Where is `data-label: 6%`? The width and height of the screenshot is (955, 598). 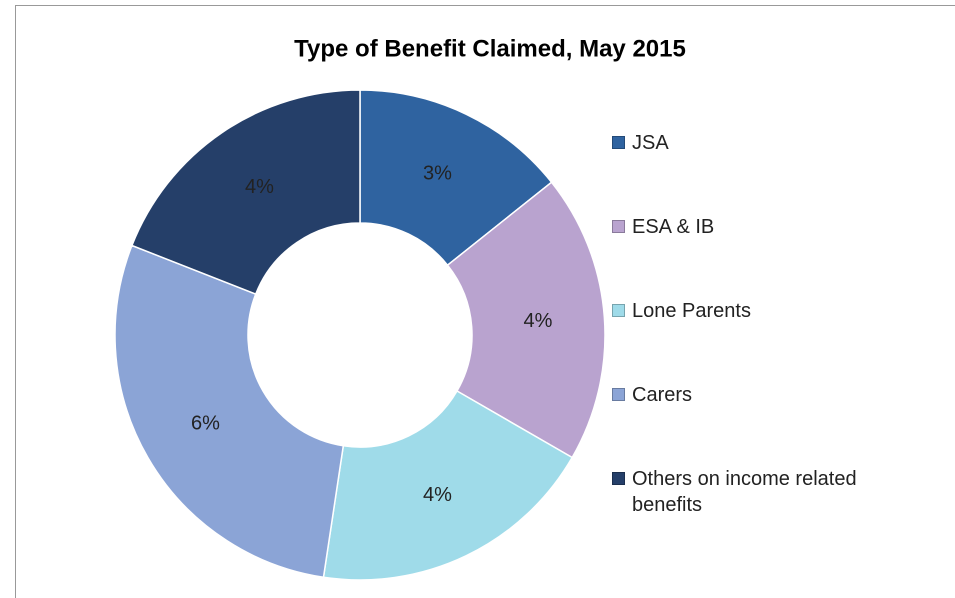
data-label: 6% is located at coordinates (205, 424).